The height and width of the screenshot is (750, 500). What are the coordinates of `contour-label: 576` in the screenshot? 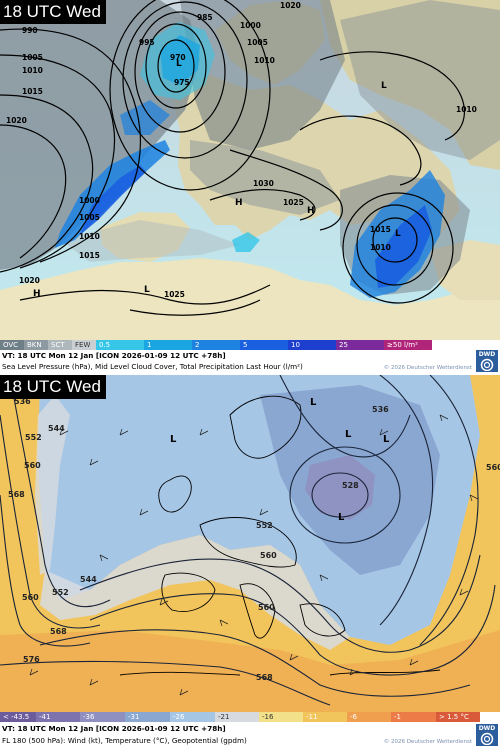 It's located at (31, 659).